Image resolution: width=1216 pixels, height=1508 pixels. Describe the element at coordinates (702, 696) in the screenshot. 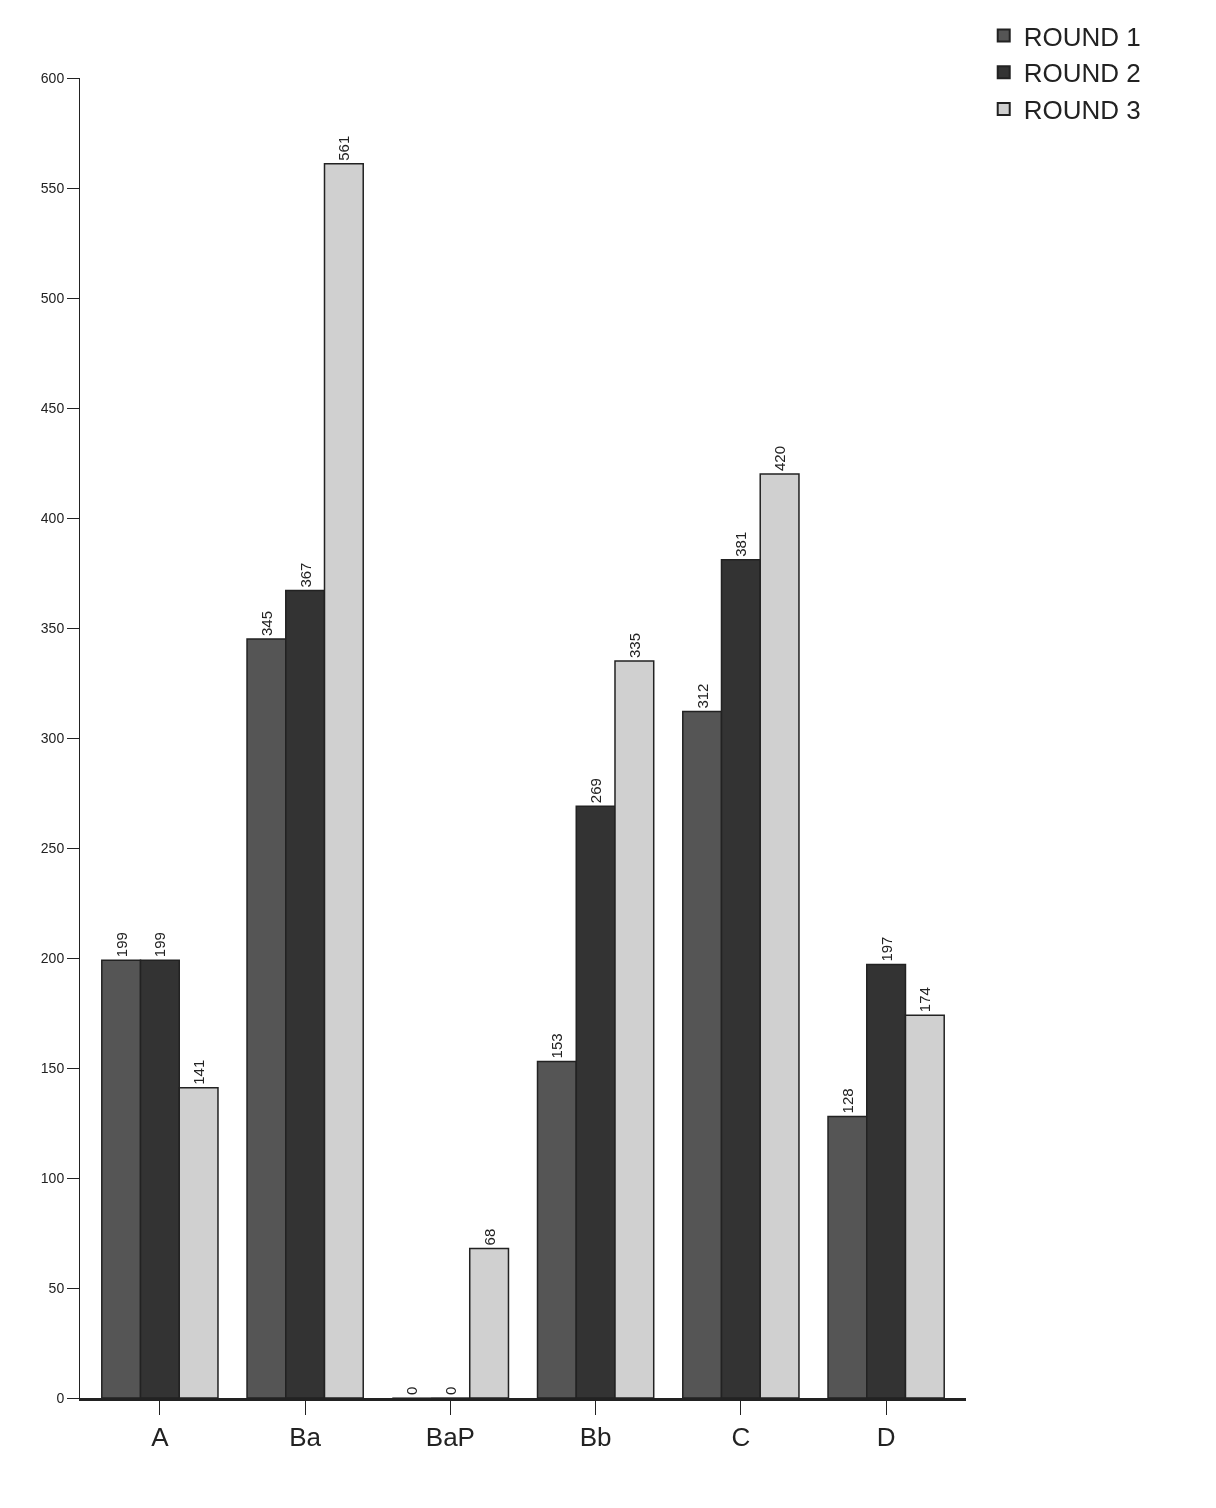

I see `data-label: 312` at that location.